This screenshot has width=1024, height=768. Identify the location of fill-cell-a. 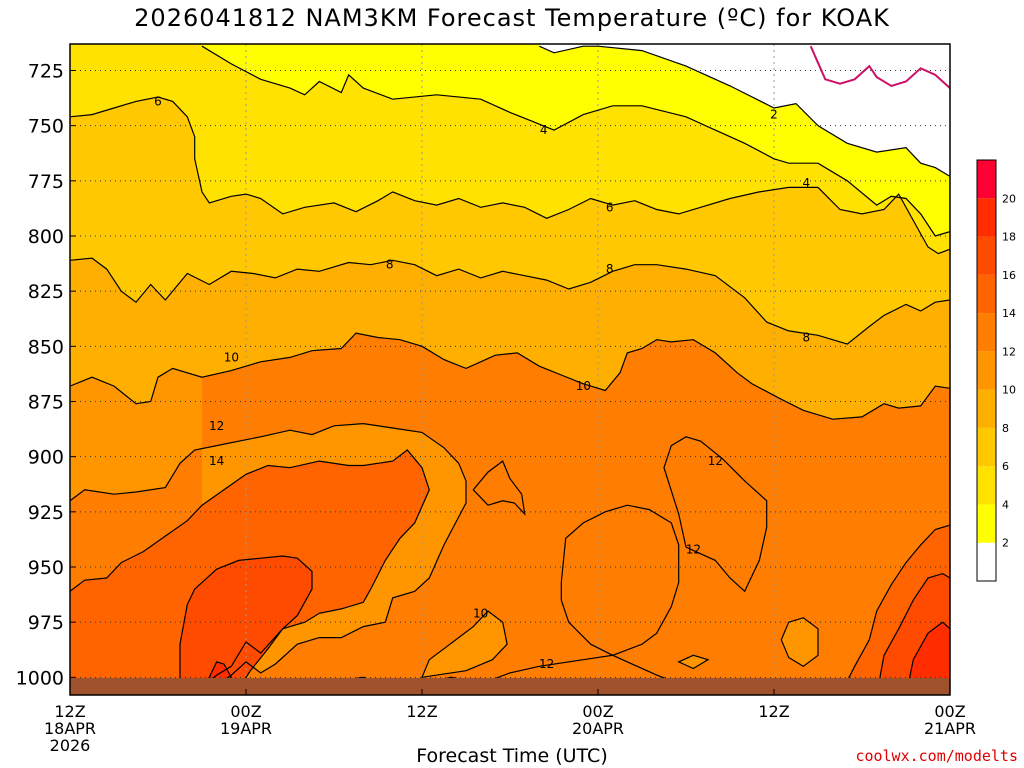
(620, 580).